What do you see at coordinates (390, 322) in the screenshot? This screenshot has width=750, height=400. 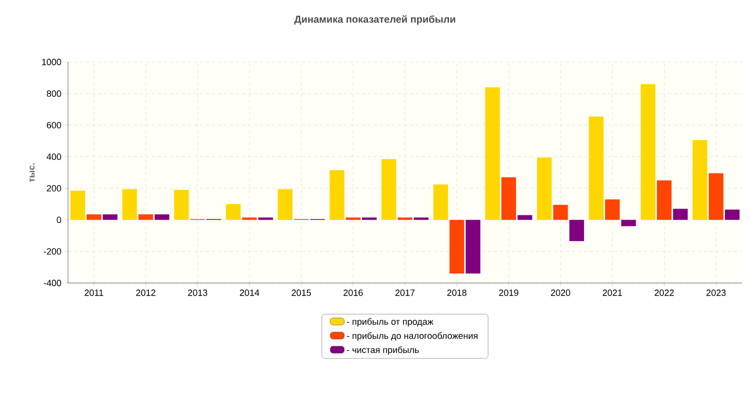 I see `legend-label: - прибыль от продаж` at bounding box center [390, 322].